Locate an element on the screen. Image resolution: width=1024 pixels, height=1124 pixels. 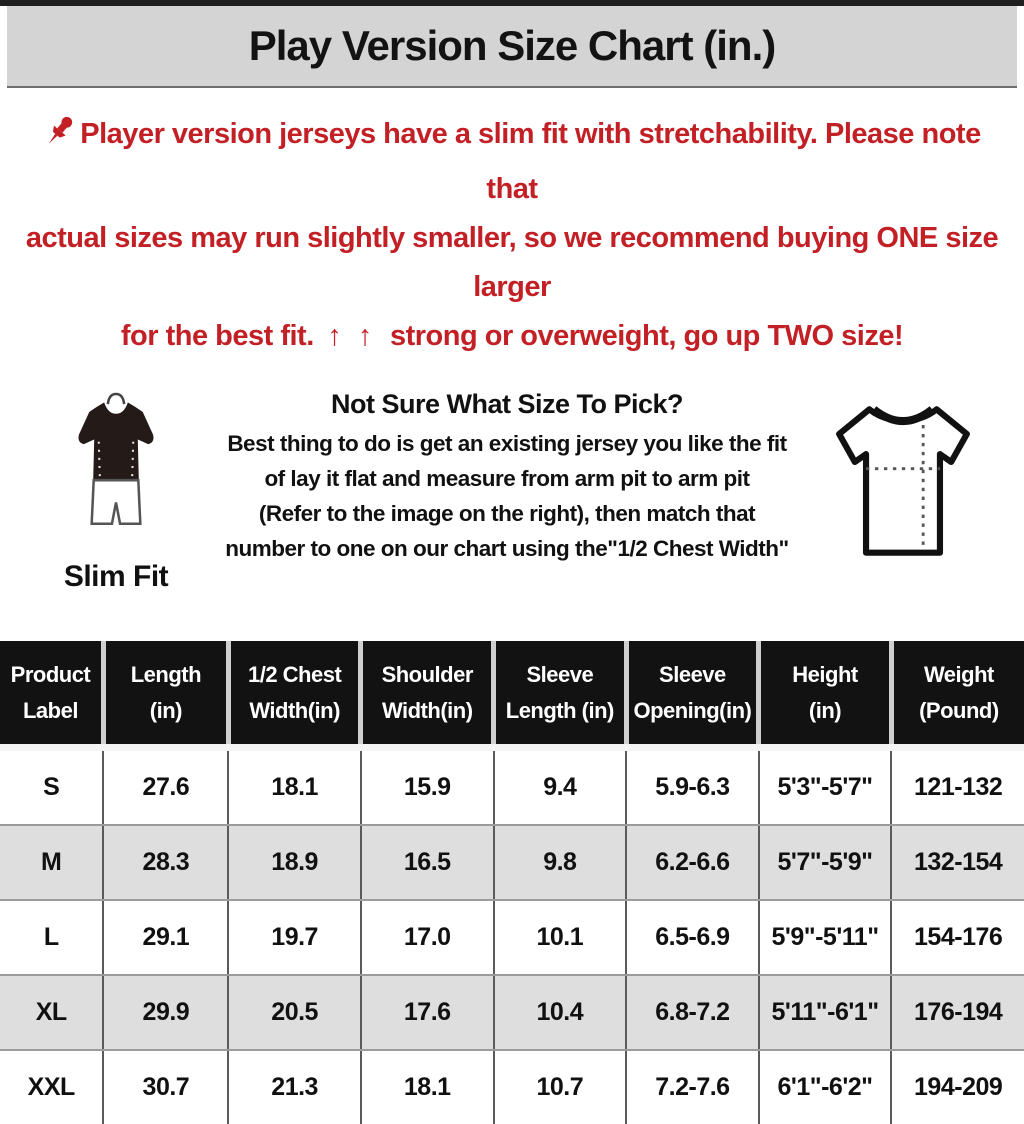
table-cell: 10.4 is located at coordinates (560, 1012).